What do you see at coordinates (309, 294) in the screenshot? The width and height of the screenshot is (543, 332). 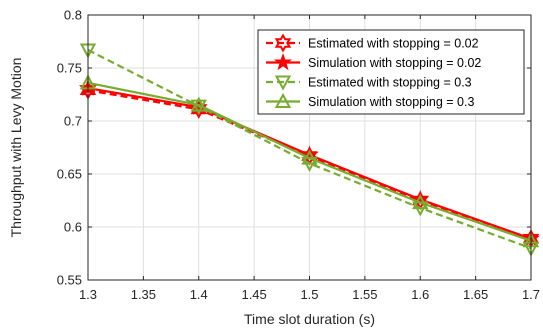 I see `x-tick-label: 1.5` at bounding box center [309, 294].